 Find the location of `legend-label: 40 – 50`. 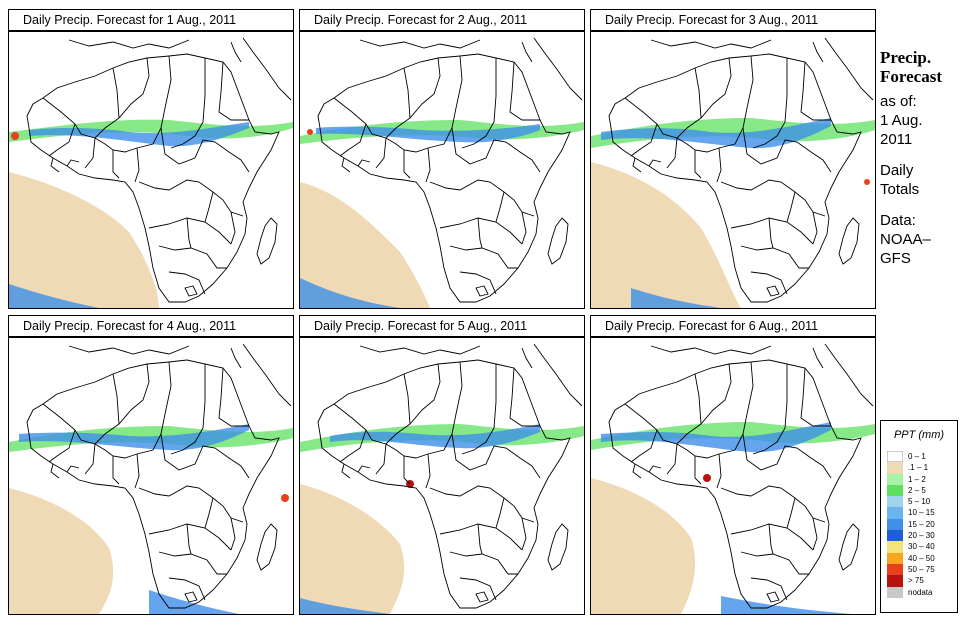

legend-label: 40 – 50 is located at coordinates (921, 558).